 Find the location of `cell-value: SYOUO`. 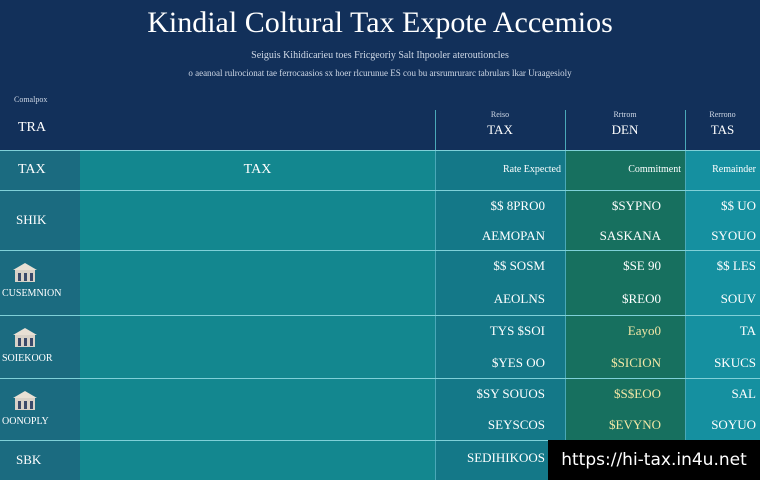

cell-value: SYOUO is located at coordinates (733, 235).